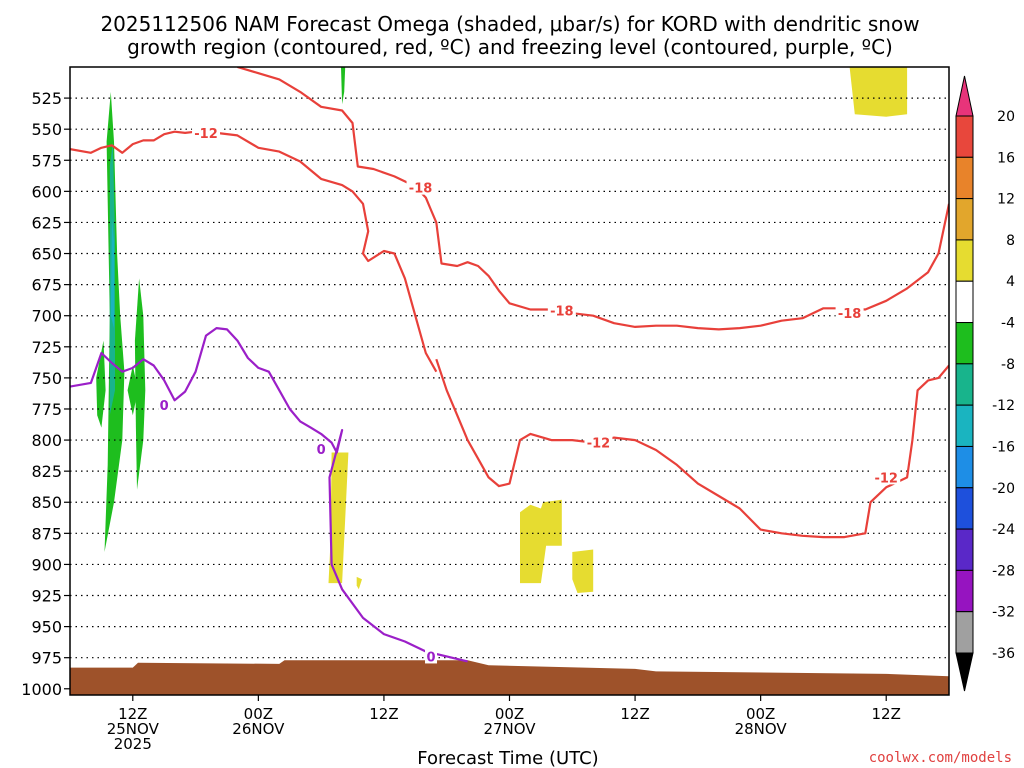 Image resolution: width=1024 pixels, height=768 pixels. What do you see at coordinates (46, 378) in the screenshot?
I see `y-tick-label-750: 750` at bounding box center [46, 378].